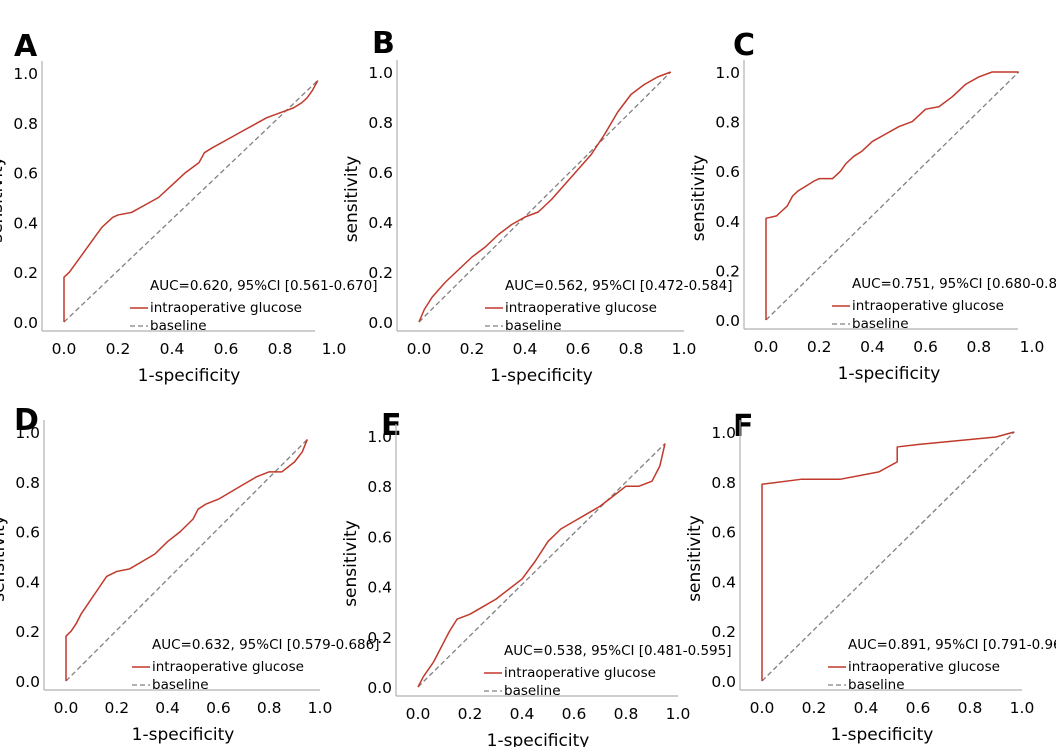 The image size is (1056, 747). What do you see at coordinates (743, 426) in the screenshot?
I see `panel-letter-f: F` at bounding box center [743, 426].